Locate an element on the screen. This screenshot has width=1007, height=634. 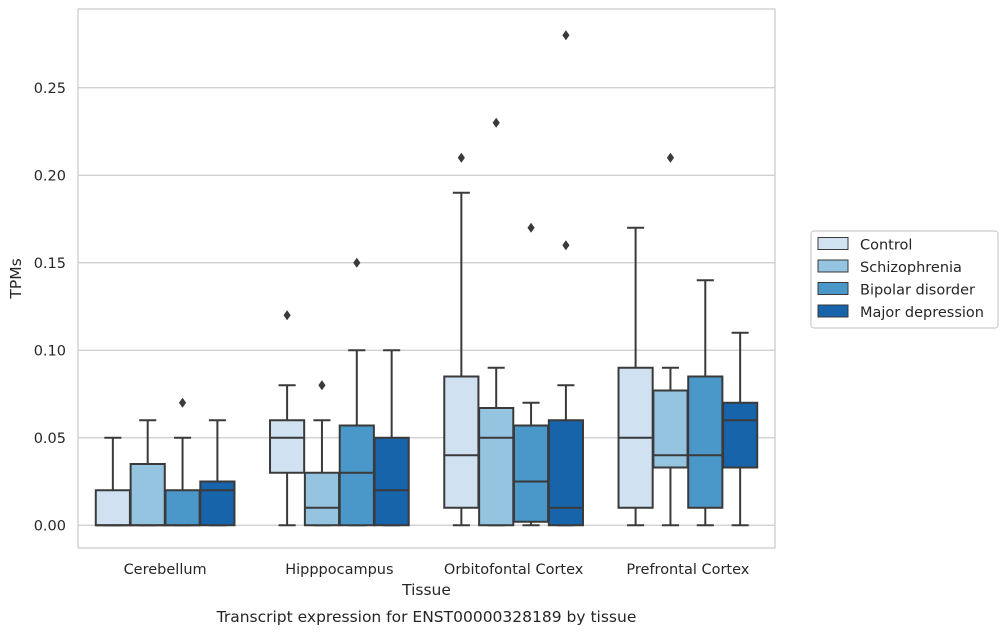
y-tick-label: 0.05 is located at coordinates (50, 439).